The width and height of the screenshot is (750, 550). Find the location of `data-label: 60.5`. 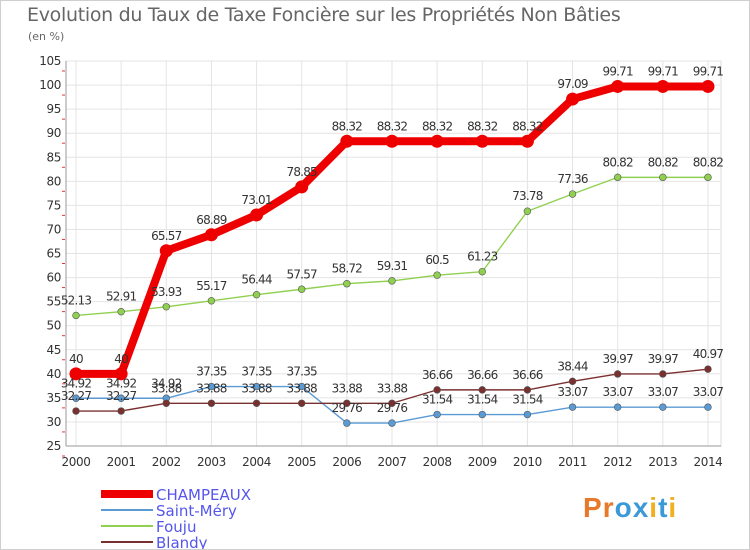

data-label: 60.5 is located at coordinates (437, 260).